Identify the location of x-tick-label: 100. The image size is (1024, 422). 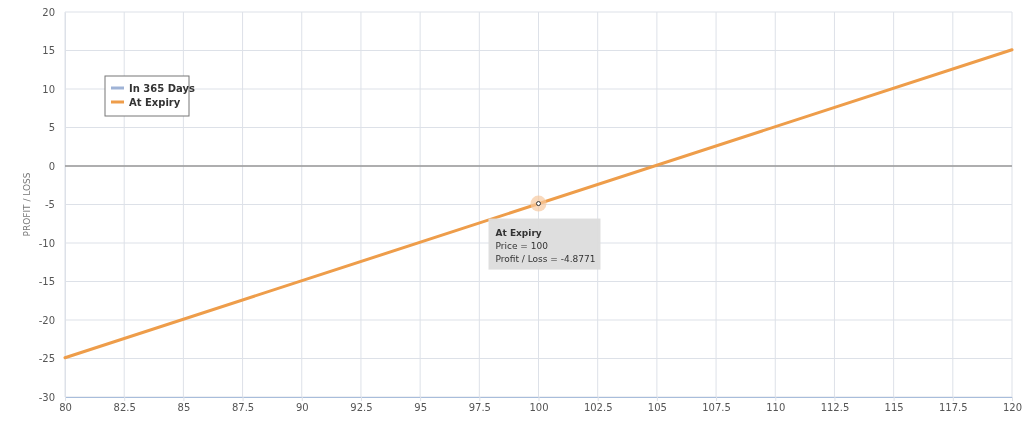
(539, 408).